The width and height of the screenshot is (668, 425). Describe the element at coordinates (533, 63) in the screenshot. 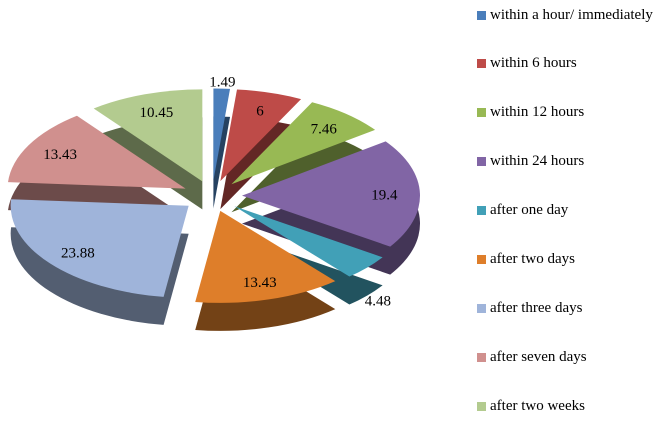

I see `legend-label: within 6 hours` at that location.